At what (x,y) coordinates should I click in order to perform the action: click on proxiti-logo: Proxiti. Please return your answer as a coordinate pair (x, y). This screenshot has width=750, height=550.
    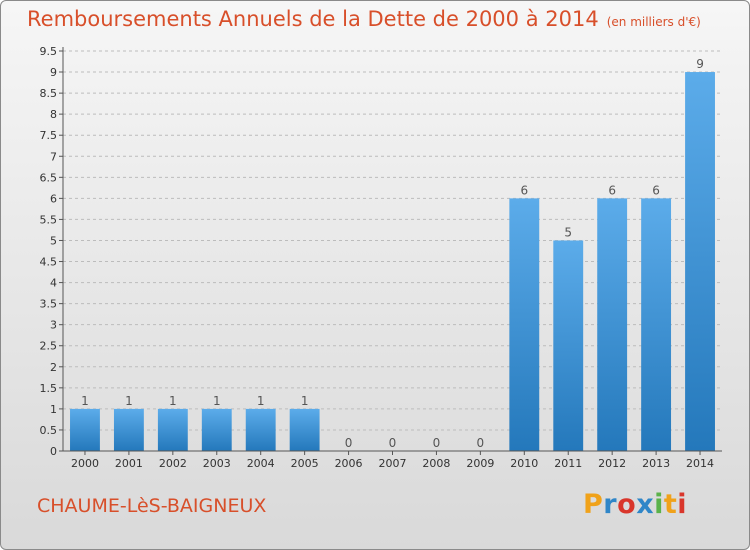
    Looking at the image, I should click on (635, 504).